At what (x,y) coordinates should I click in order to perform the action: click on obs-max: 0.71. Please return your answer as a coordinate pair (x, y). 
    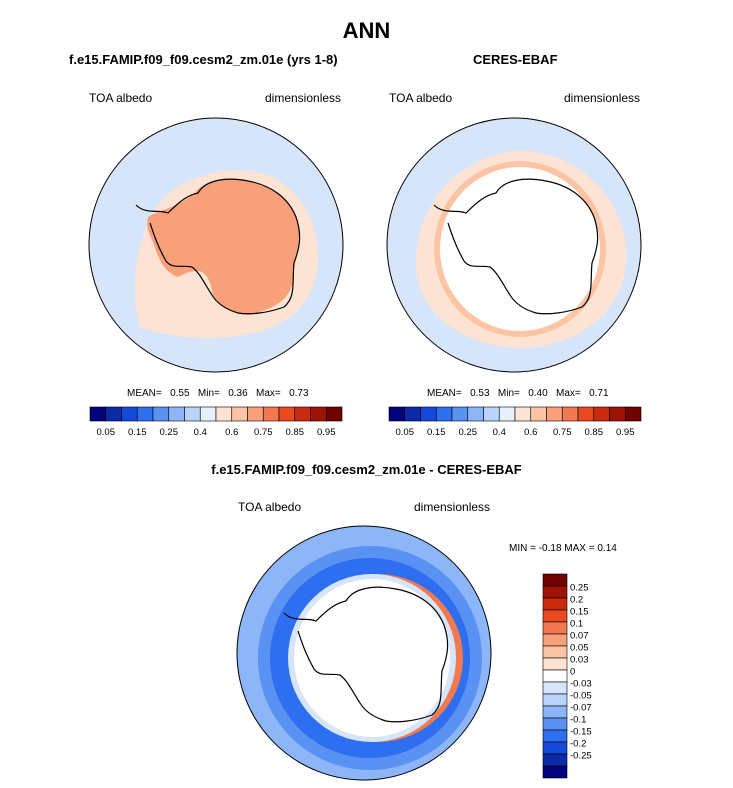
    Looking at the image, I should click on (599, 393).